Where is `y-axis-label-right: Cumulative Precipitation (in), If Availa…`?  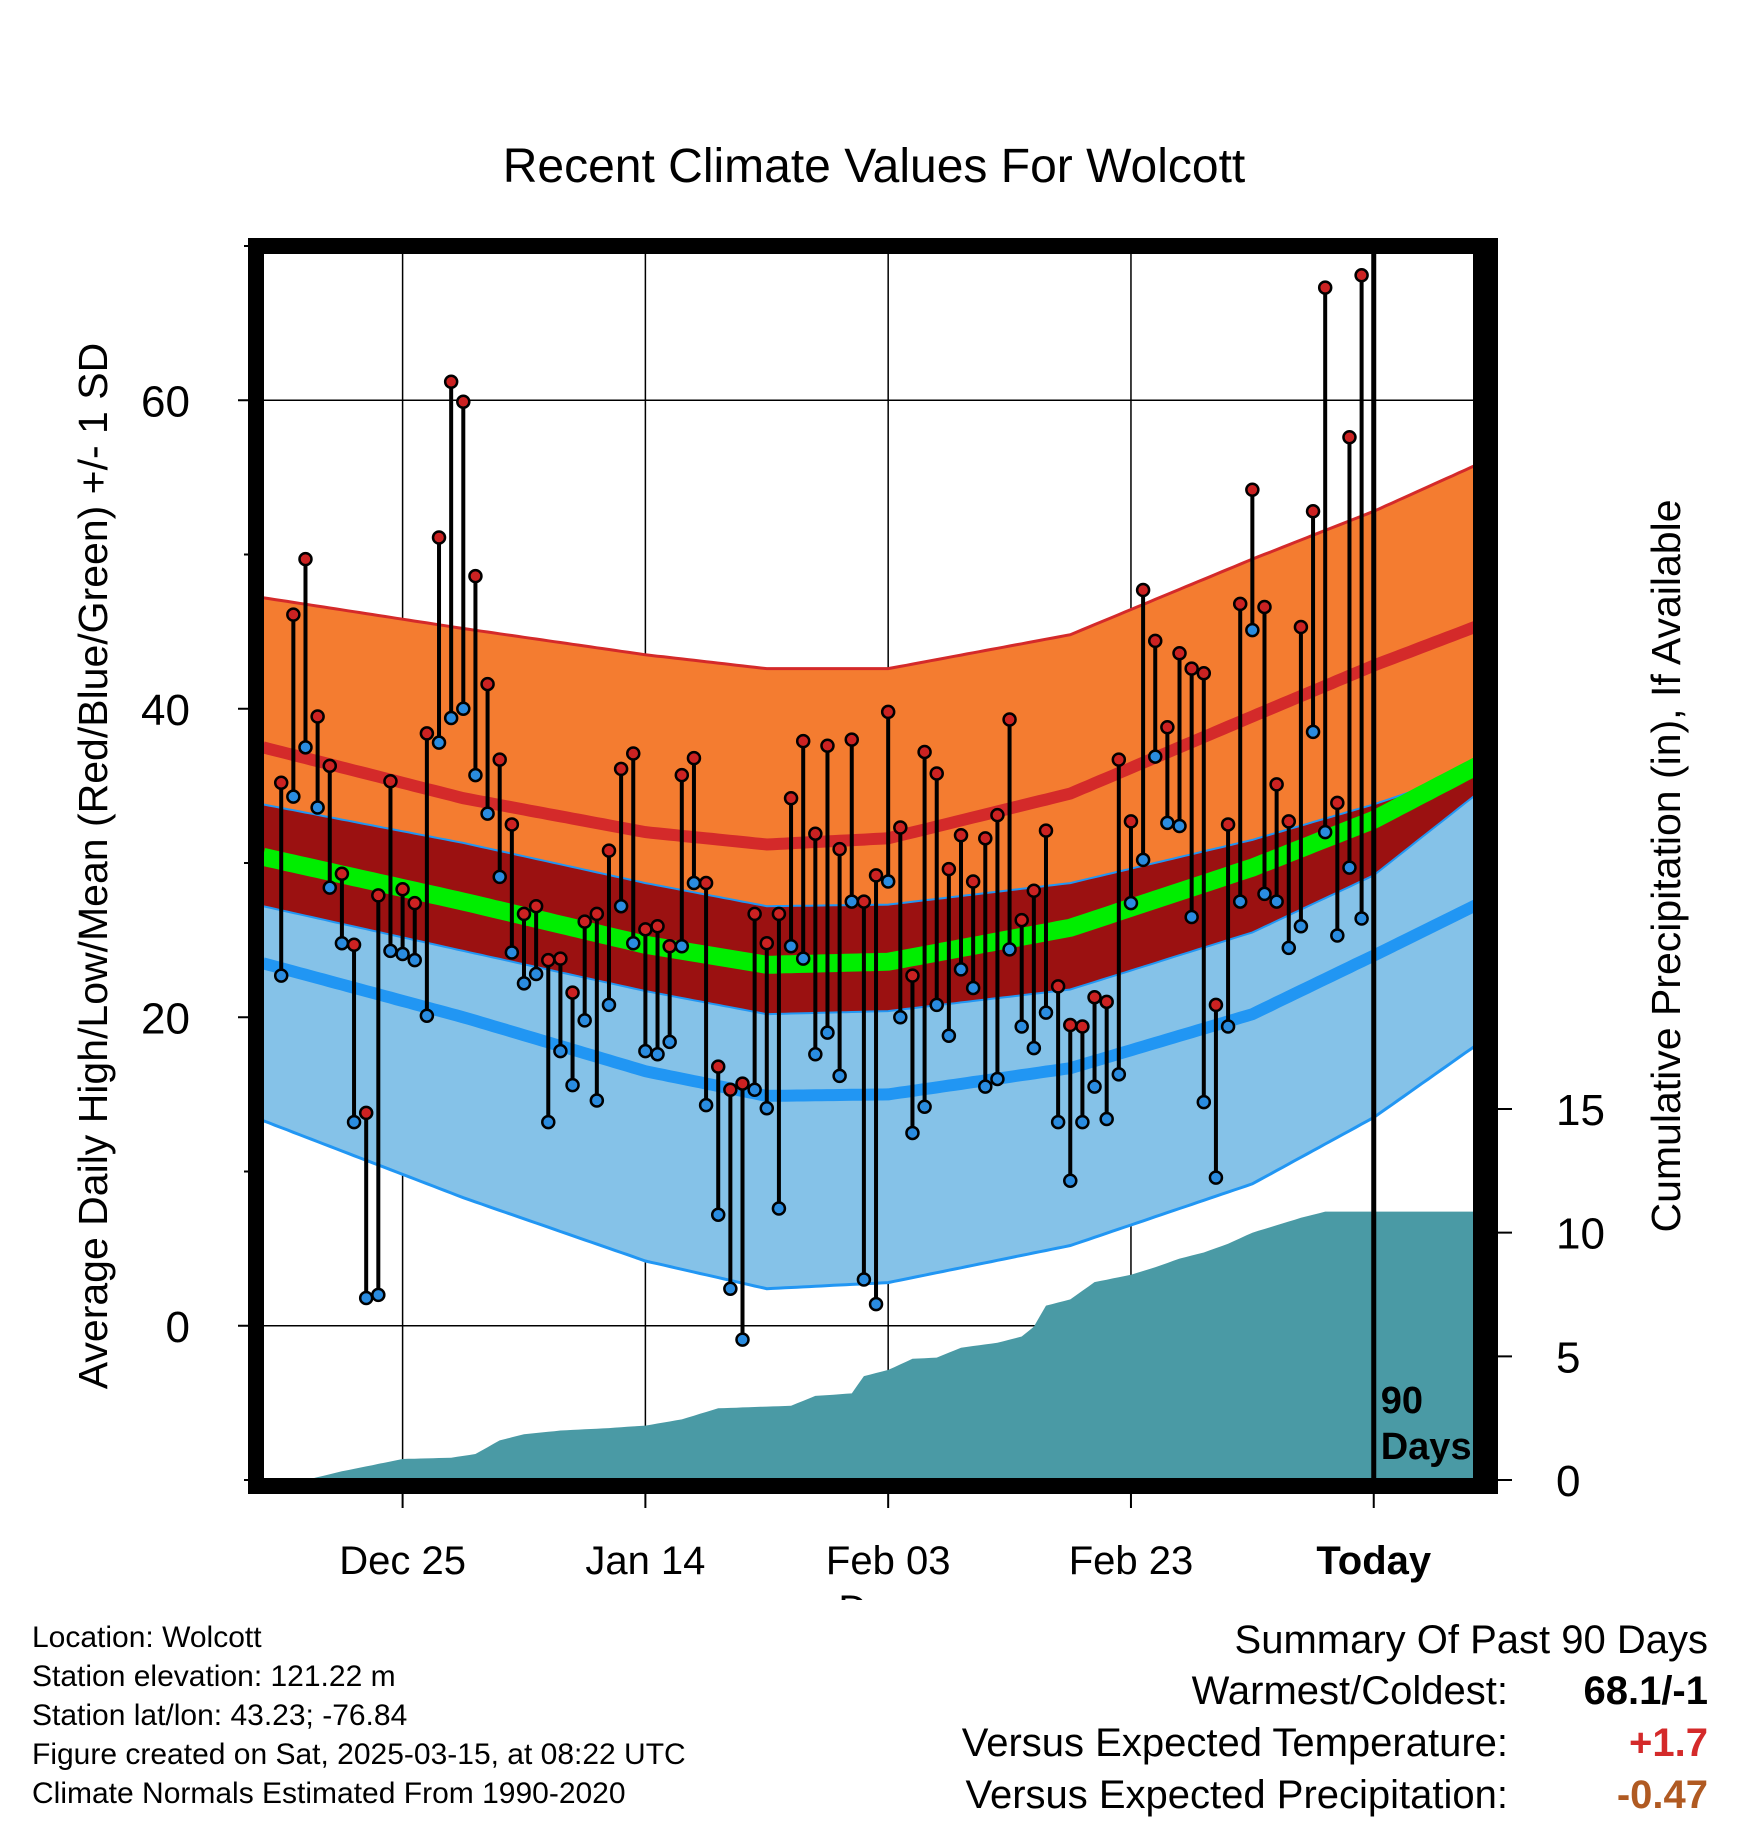
y-axis-label-right: Cumulative Precipitation (in), If Availa… is located at coordinates (1666, 865).